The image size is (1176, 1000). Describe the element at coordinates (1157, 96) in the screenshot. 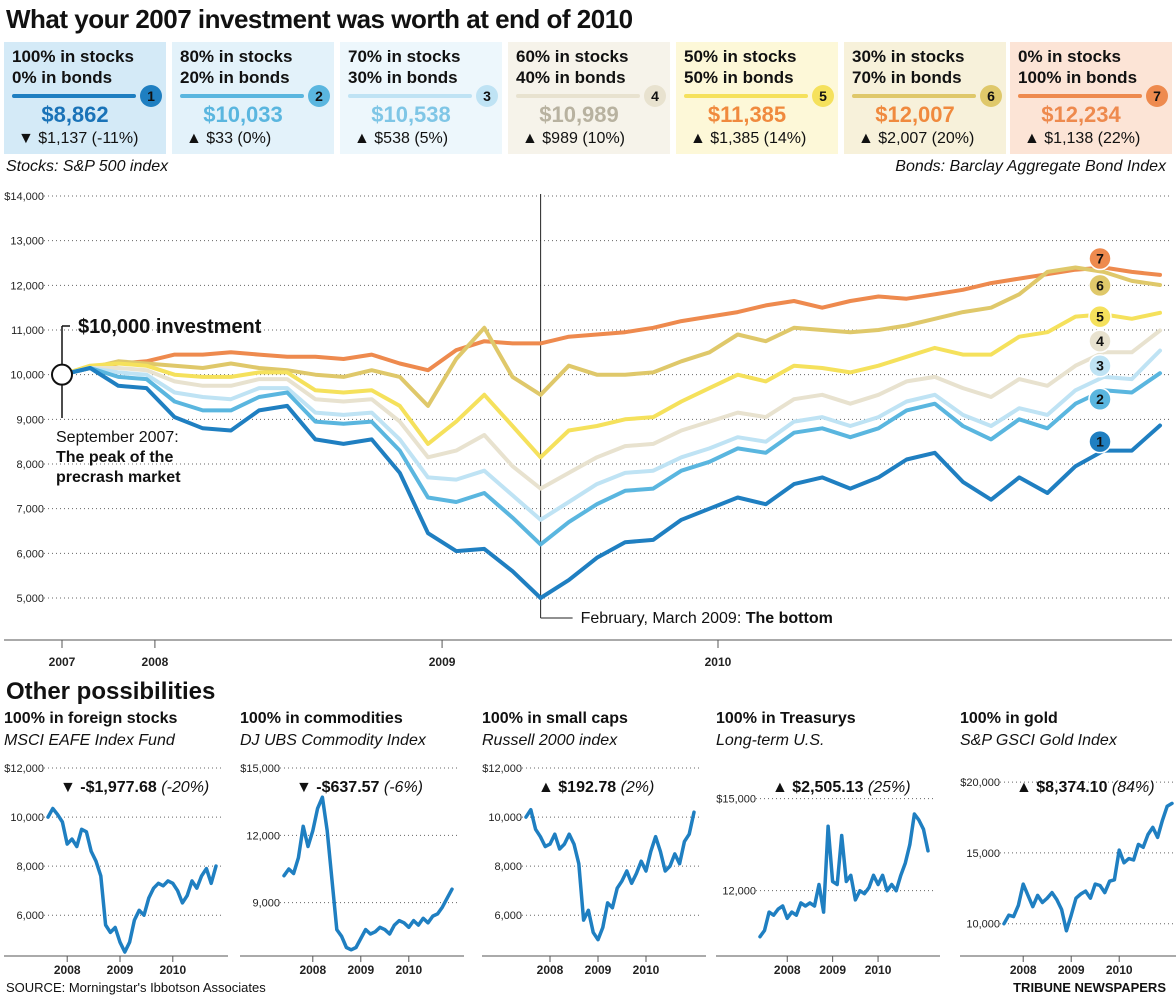

I see `portfolio-number-badge: 7` at that location.